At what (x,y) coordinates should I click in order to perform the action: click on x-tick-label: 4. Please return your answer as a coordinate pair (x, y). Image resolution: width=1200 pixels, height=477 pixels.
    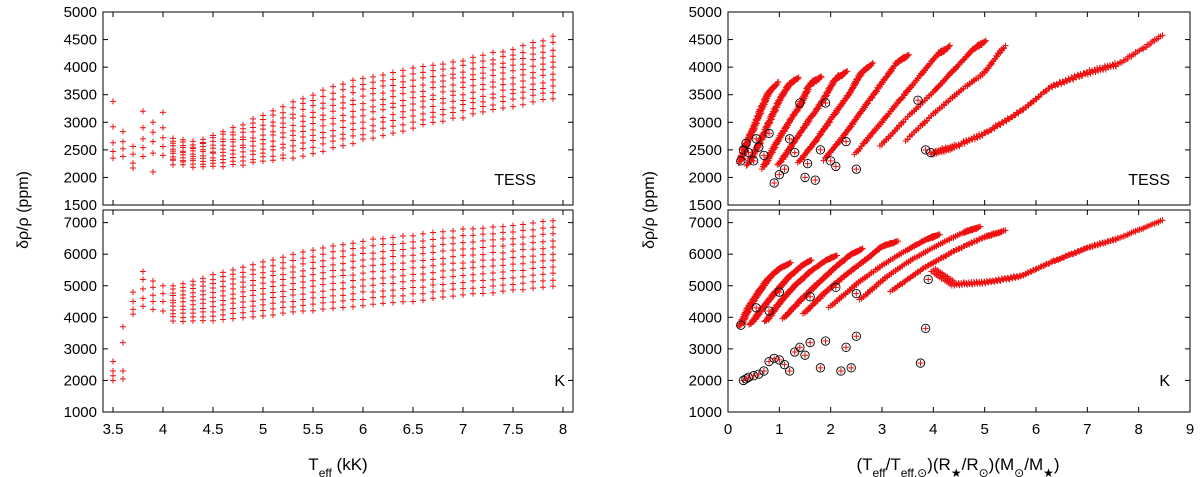
    Looking at the image, I should click on (933, 429).